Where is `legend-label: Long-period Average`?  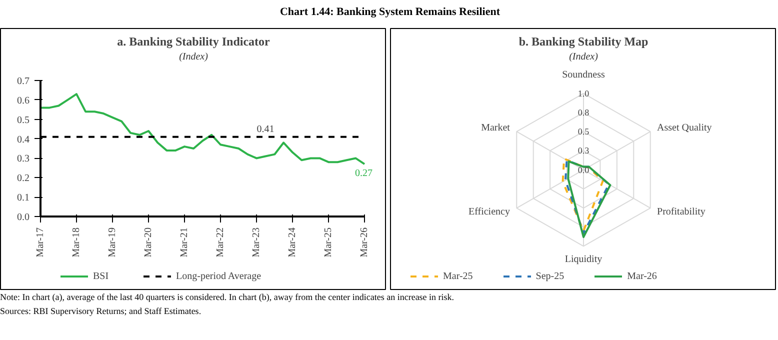
legend-label: Long-period Average is located at coordinates (219, 276).